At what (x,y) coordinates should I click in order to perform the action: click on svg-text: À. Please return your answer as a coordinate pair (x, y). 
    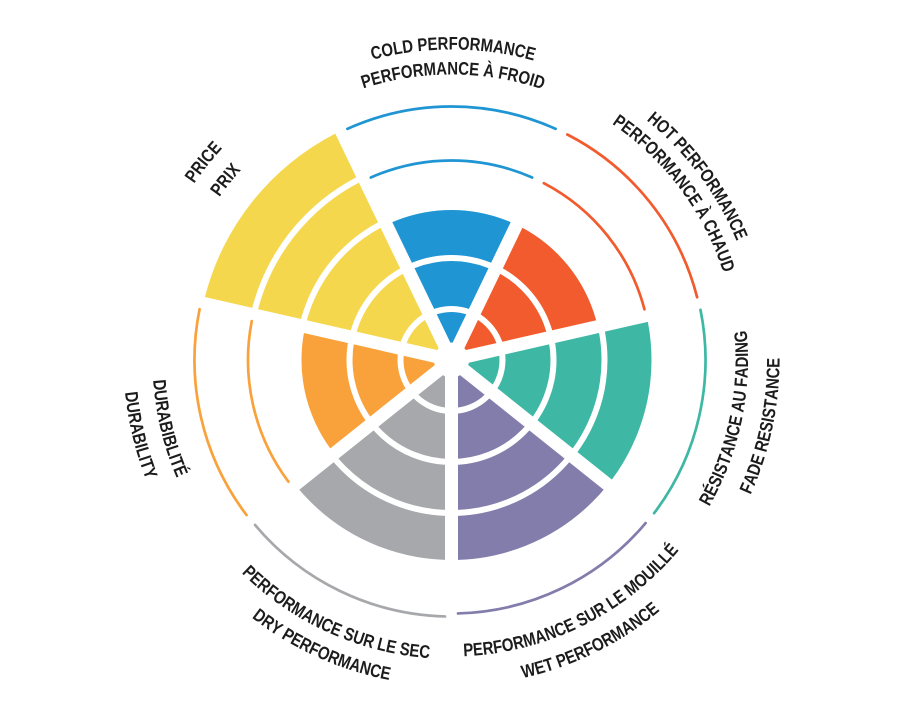
    Looking at the image, I should click on (488, 71).